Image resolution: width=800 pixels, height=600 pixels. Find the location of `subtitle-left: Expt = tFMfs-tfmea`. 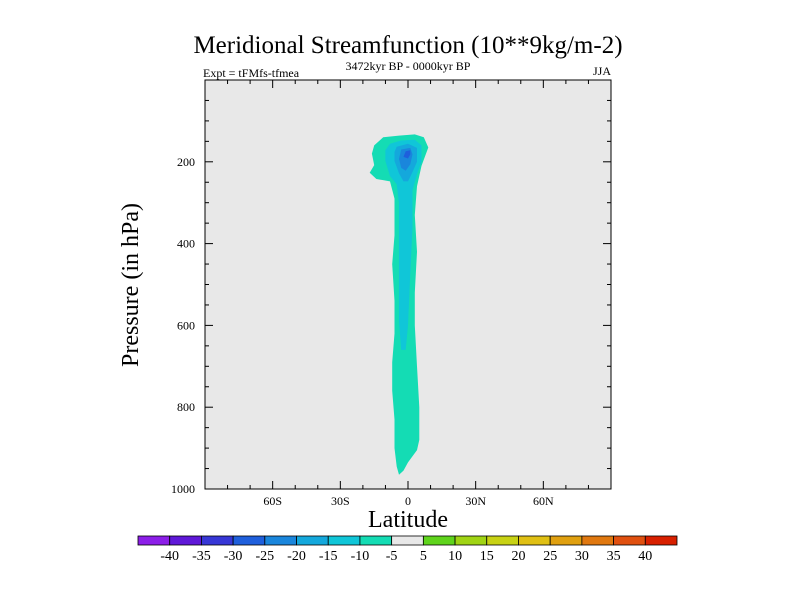

subtitle-left: Expt = tFMfs-tfmea is located at coordinates (251, 73).